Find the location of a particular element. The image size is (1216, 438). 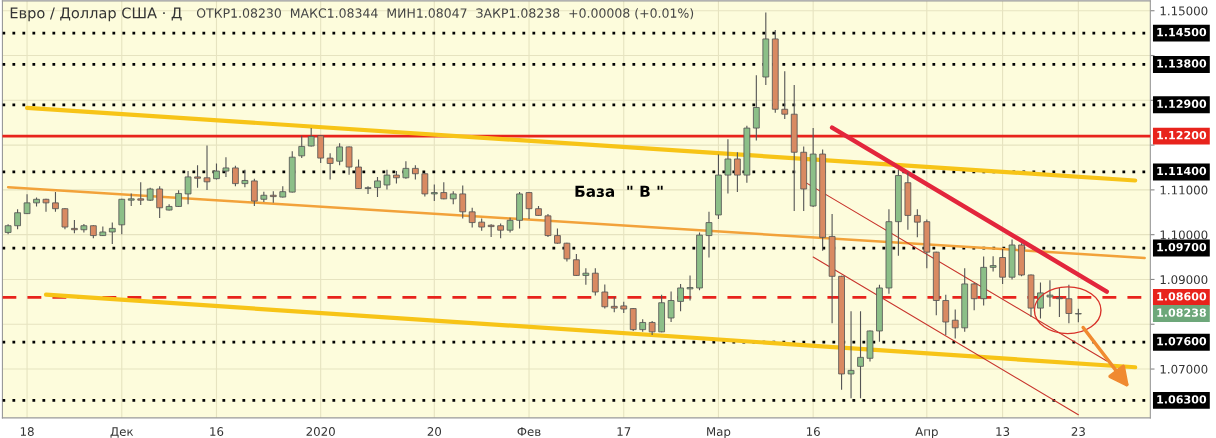

annotation: База " В " is located at coordinates (619, 191).